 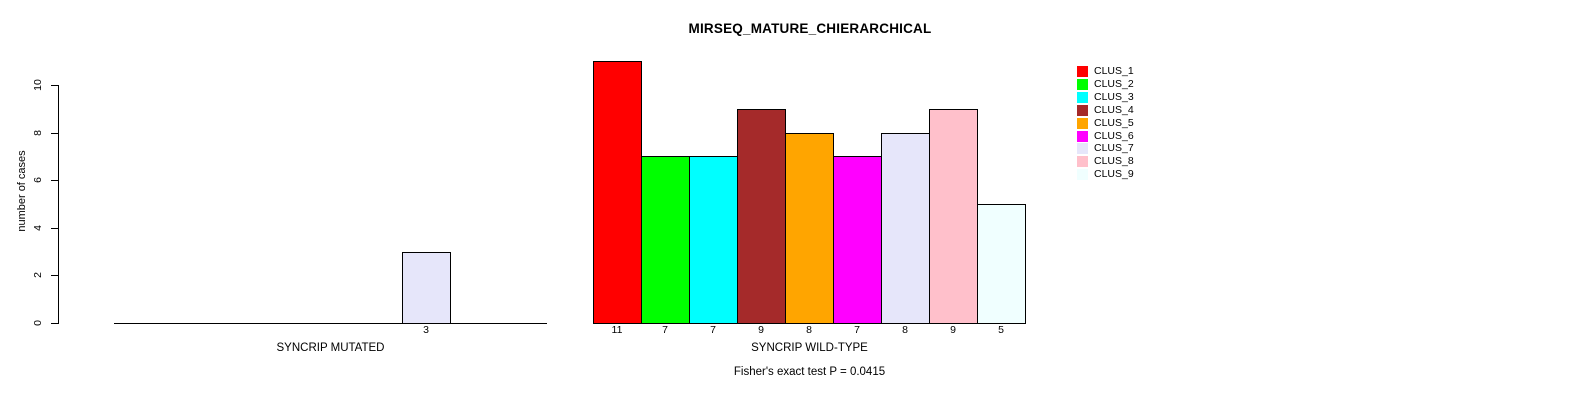 I want to click on legend-label: CLUS_5, so click(x=1114, y=123).